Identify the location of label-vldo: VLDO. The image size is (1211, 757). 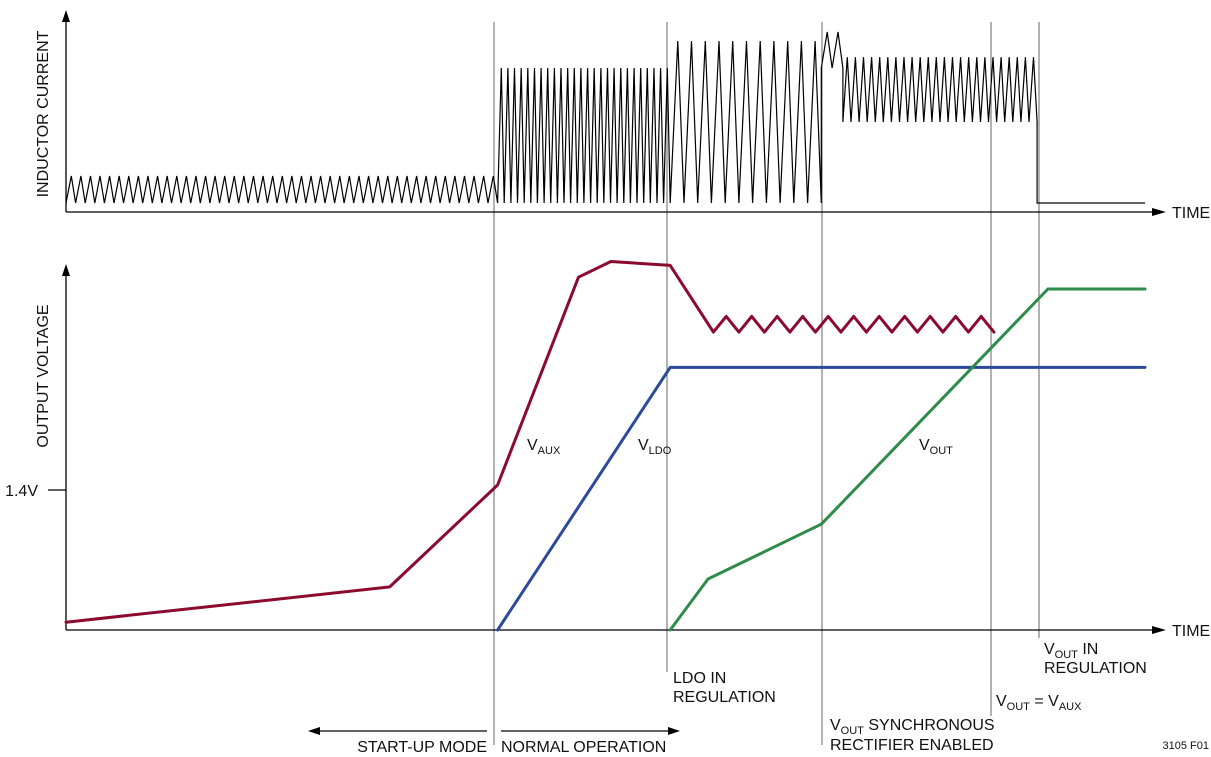
(655, 447).